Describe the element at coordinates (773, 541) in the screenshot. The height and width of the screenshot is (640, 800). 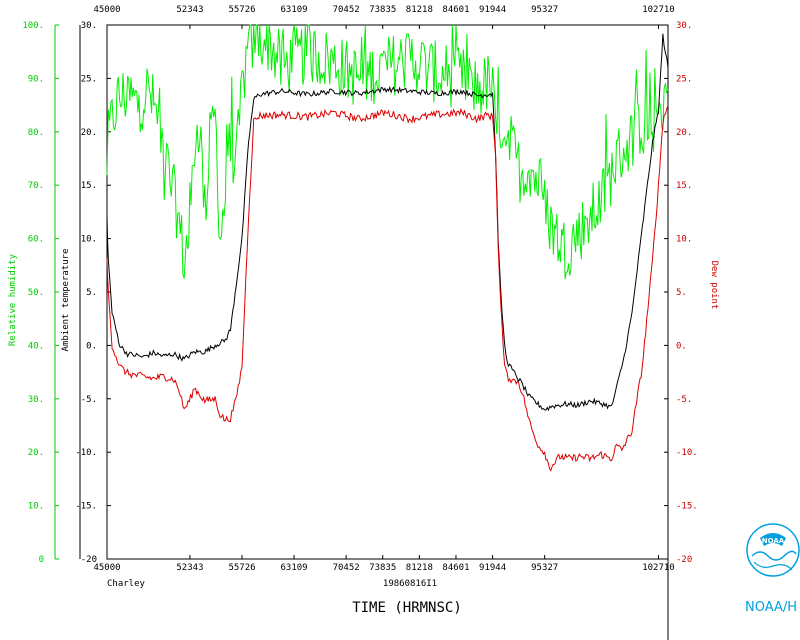
I see `noaa-logo-mark: NOAA` at that location.